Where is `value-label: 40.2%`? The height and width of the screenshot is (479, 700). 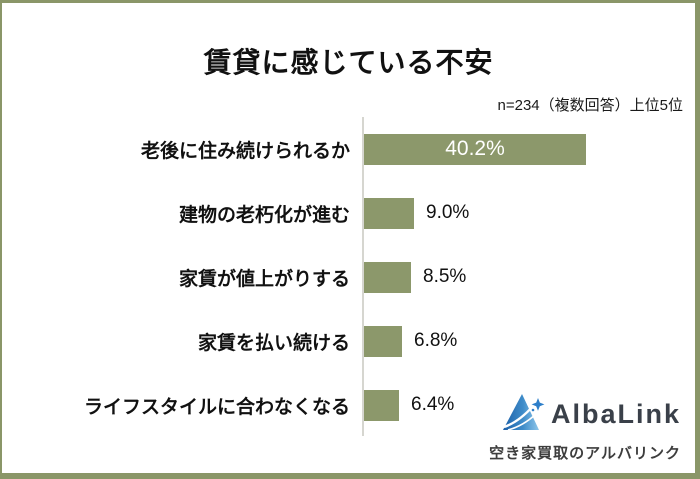
value-label: 40.2% is located at coordinates (475, 148).